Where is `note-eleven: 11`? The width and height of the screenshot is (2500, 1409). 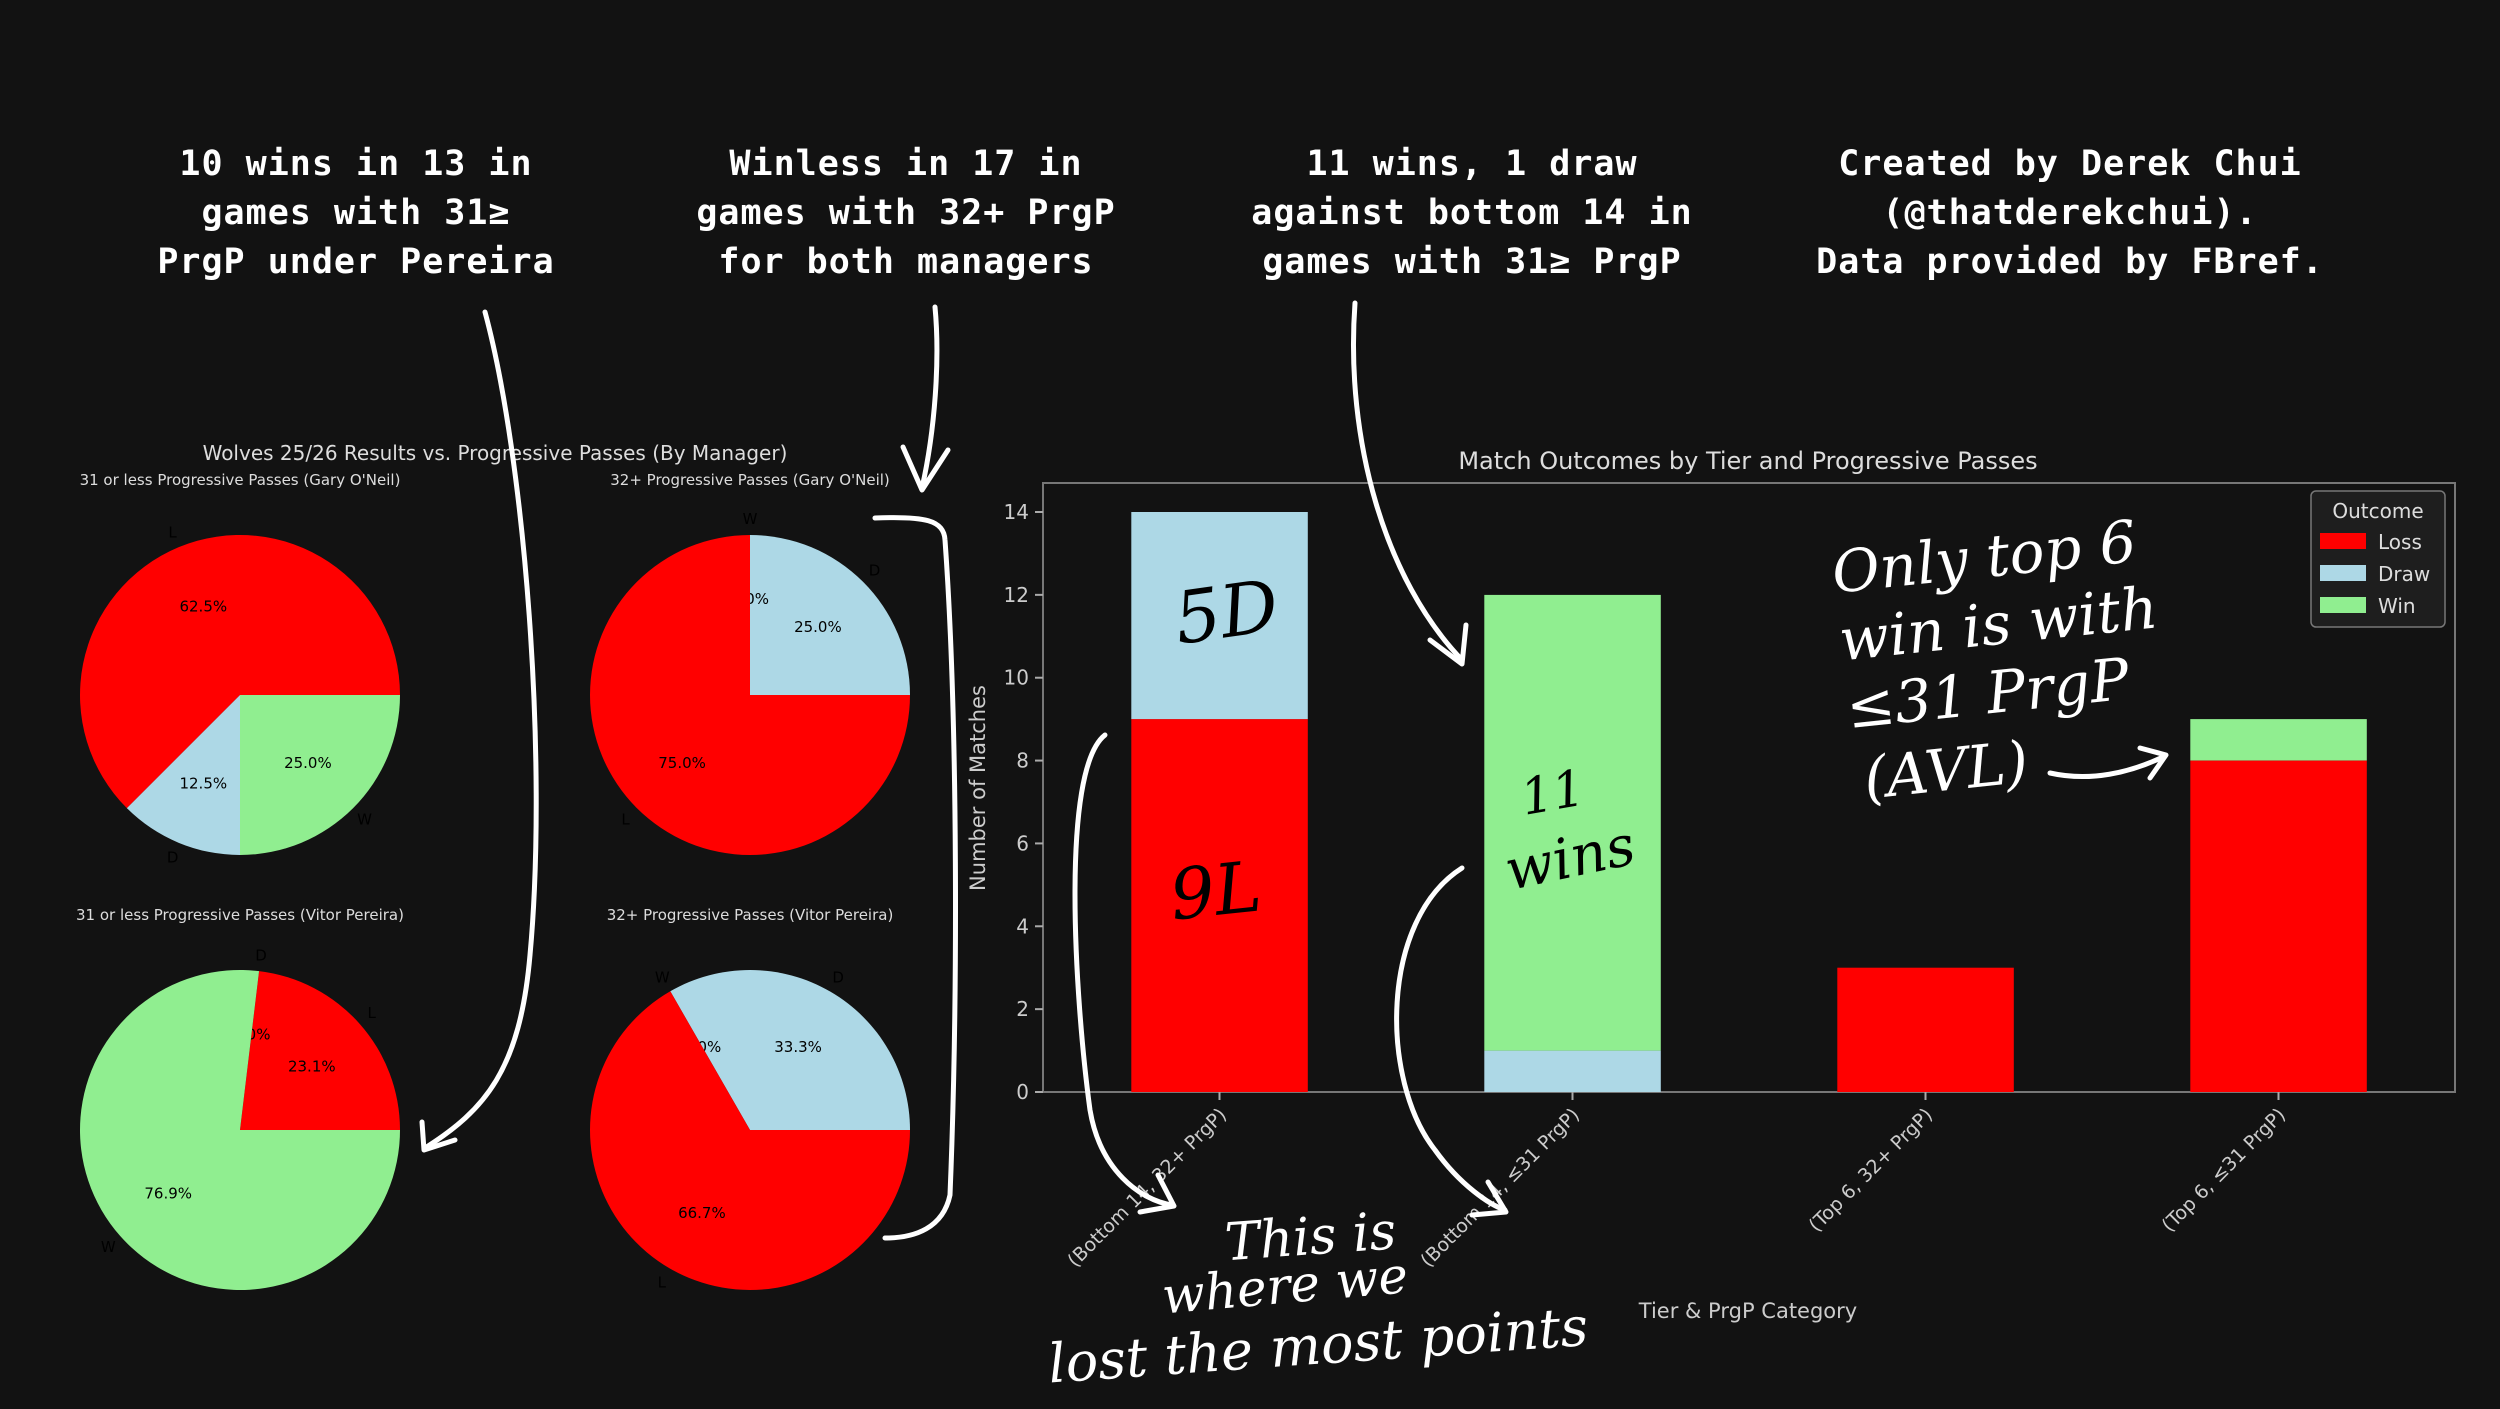 note-eleven: 11 is located at coordinates (1552, 793).